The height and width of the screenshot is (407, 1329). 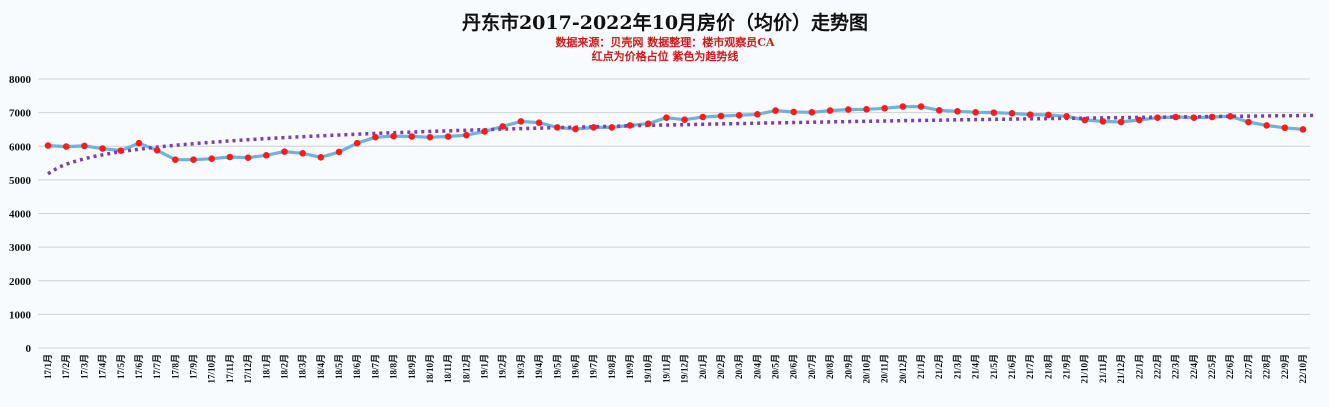 I want to click on x-tick-label: 22/9月, so click(x=1285, y=366).